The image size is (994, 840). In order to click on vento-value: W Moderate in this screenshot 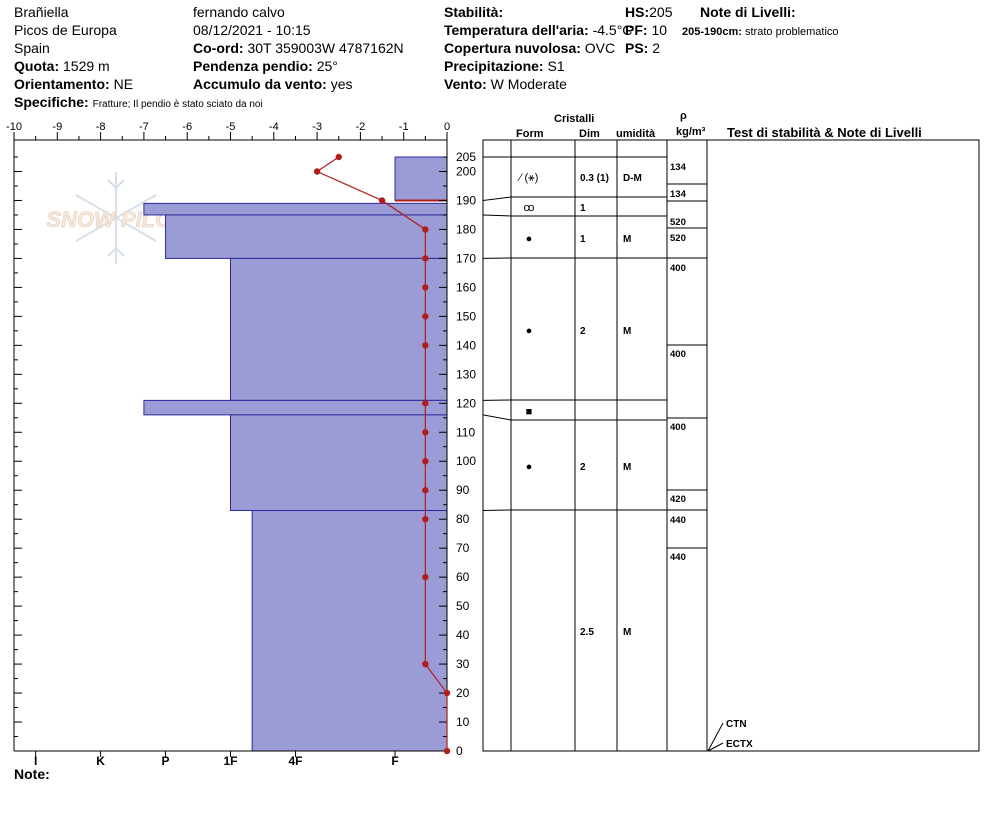, I will do `click(528, 84)`.